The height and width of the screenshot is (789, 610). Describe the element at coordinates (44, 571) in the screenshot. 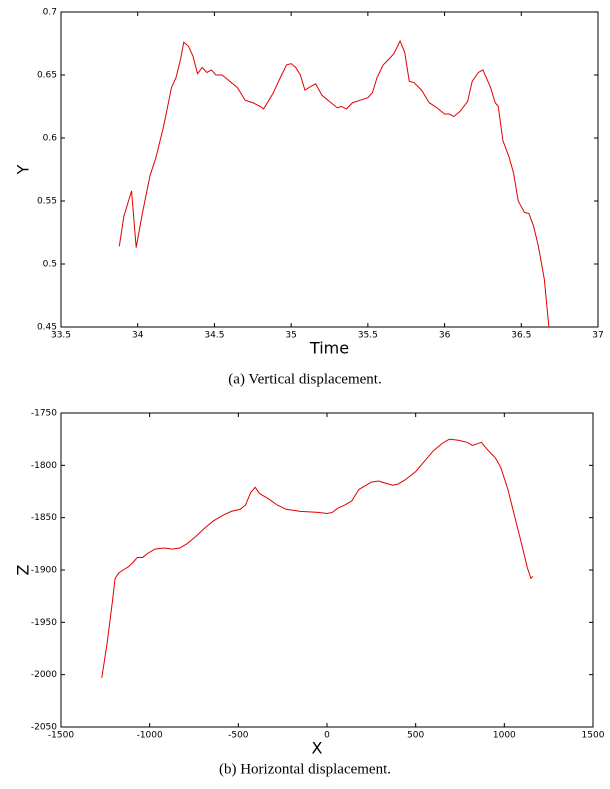

I see `y-tick-label: -1900` at that location.